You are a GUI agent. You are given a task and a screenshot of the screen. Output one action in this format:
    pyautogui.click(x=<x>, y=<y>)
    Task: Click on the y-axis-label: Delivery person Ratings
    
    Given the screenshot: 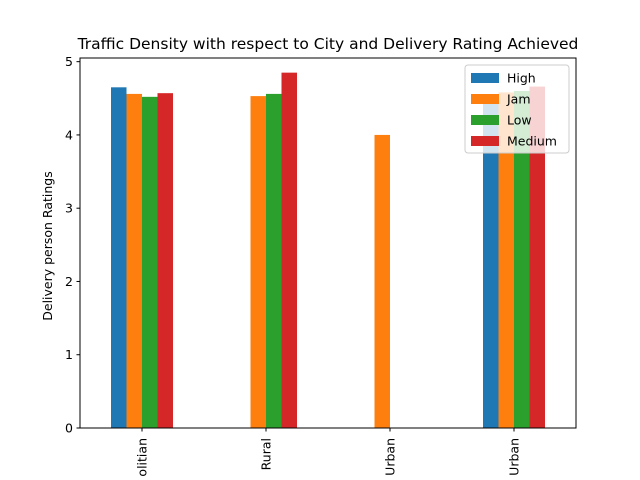 What is the action you would take?
    pyautogui.click(x=47, y=246)
    